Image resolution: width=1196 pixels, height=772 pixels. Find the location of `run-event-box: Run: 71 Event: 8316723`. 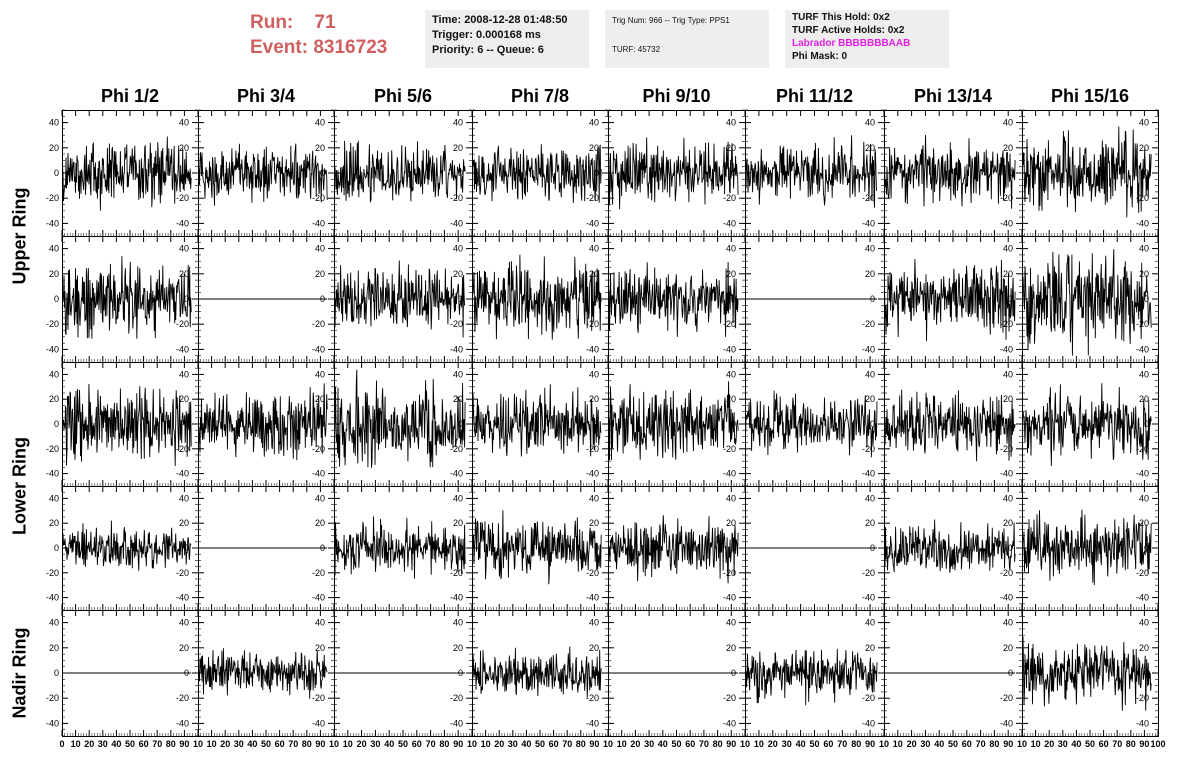

run-event-box: Run: 71 Event: 8316723 is located at coordinates (335, 37).